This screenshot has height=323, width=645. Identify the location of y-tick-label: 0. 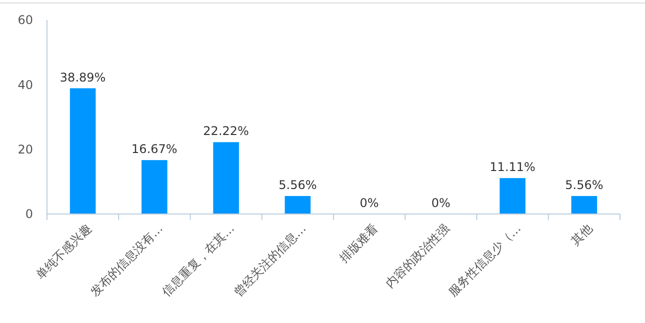
(29, 214).